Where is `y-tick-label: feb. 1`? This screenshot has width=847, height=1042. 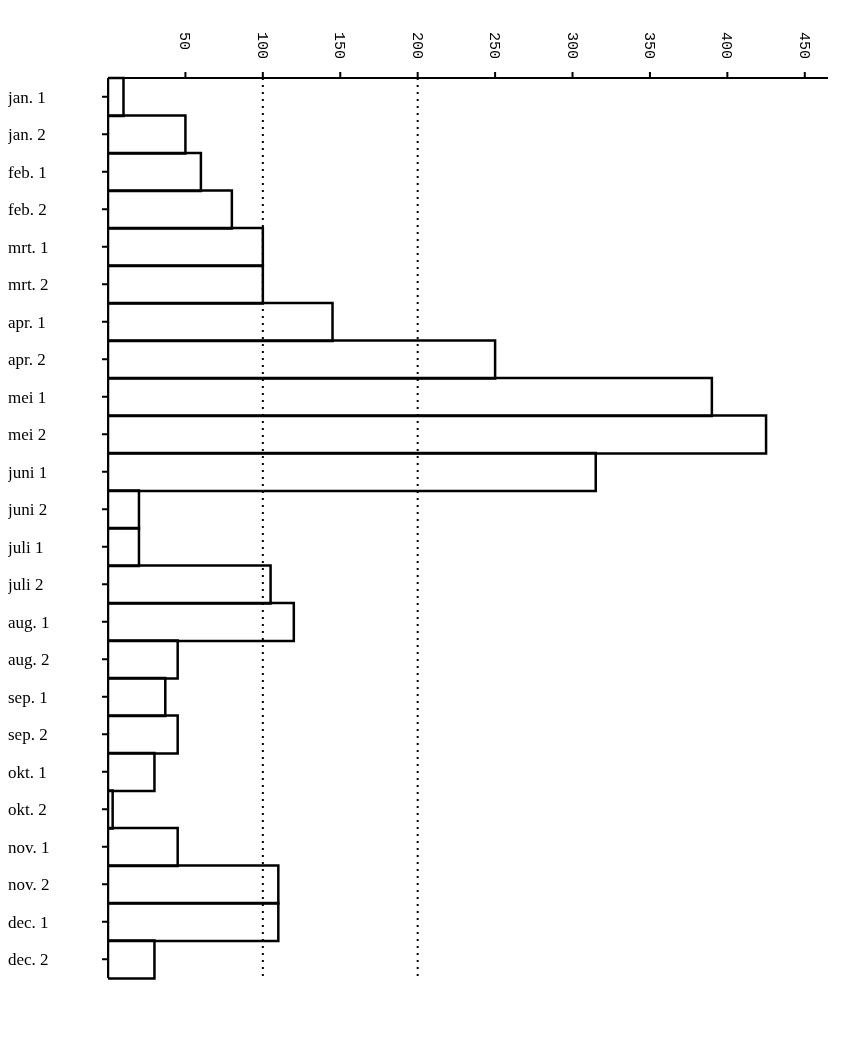
y-tick-label: feb. 1 is located at coordinates (27, 172).